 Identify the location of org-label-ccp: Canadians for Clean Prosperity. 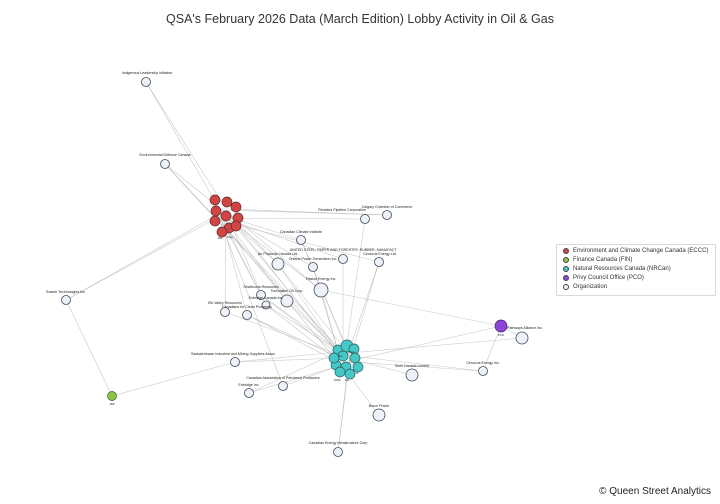
(247, 307).